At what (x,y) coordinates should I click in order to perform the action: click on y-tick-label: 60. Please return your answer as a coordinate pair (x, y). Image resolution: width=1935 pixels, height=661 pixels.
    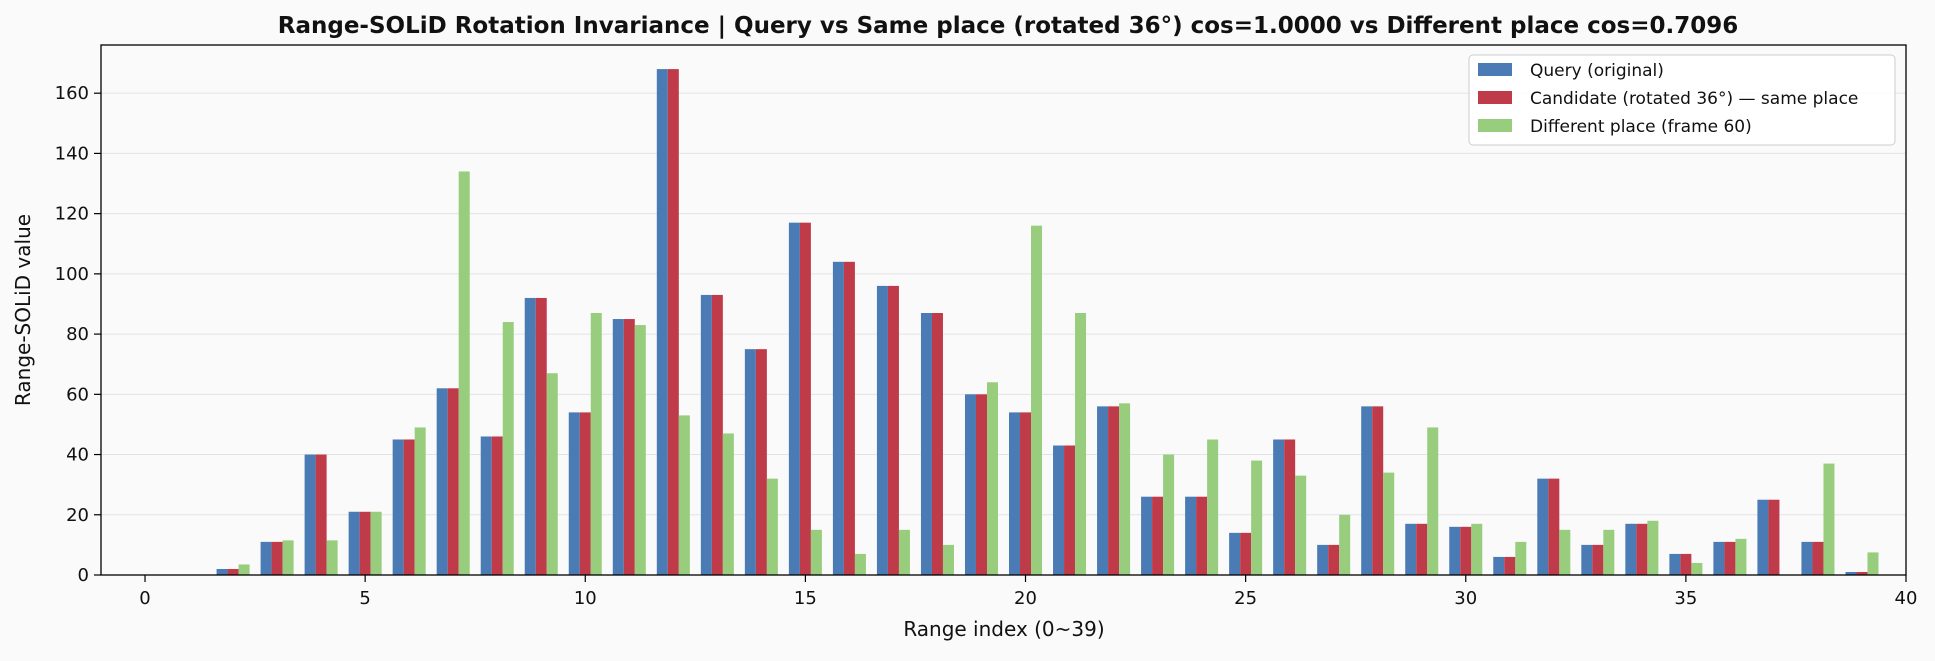
    Looking at the image, I should click on (77, 394).